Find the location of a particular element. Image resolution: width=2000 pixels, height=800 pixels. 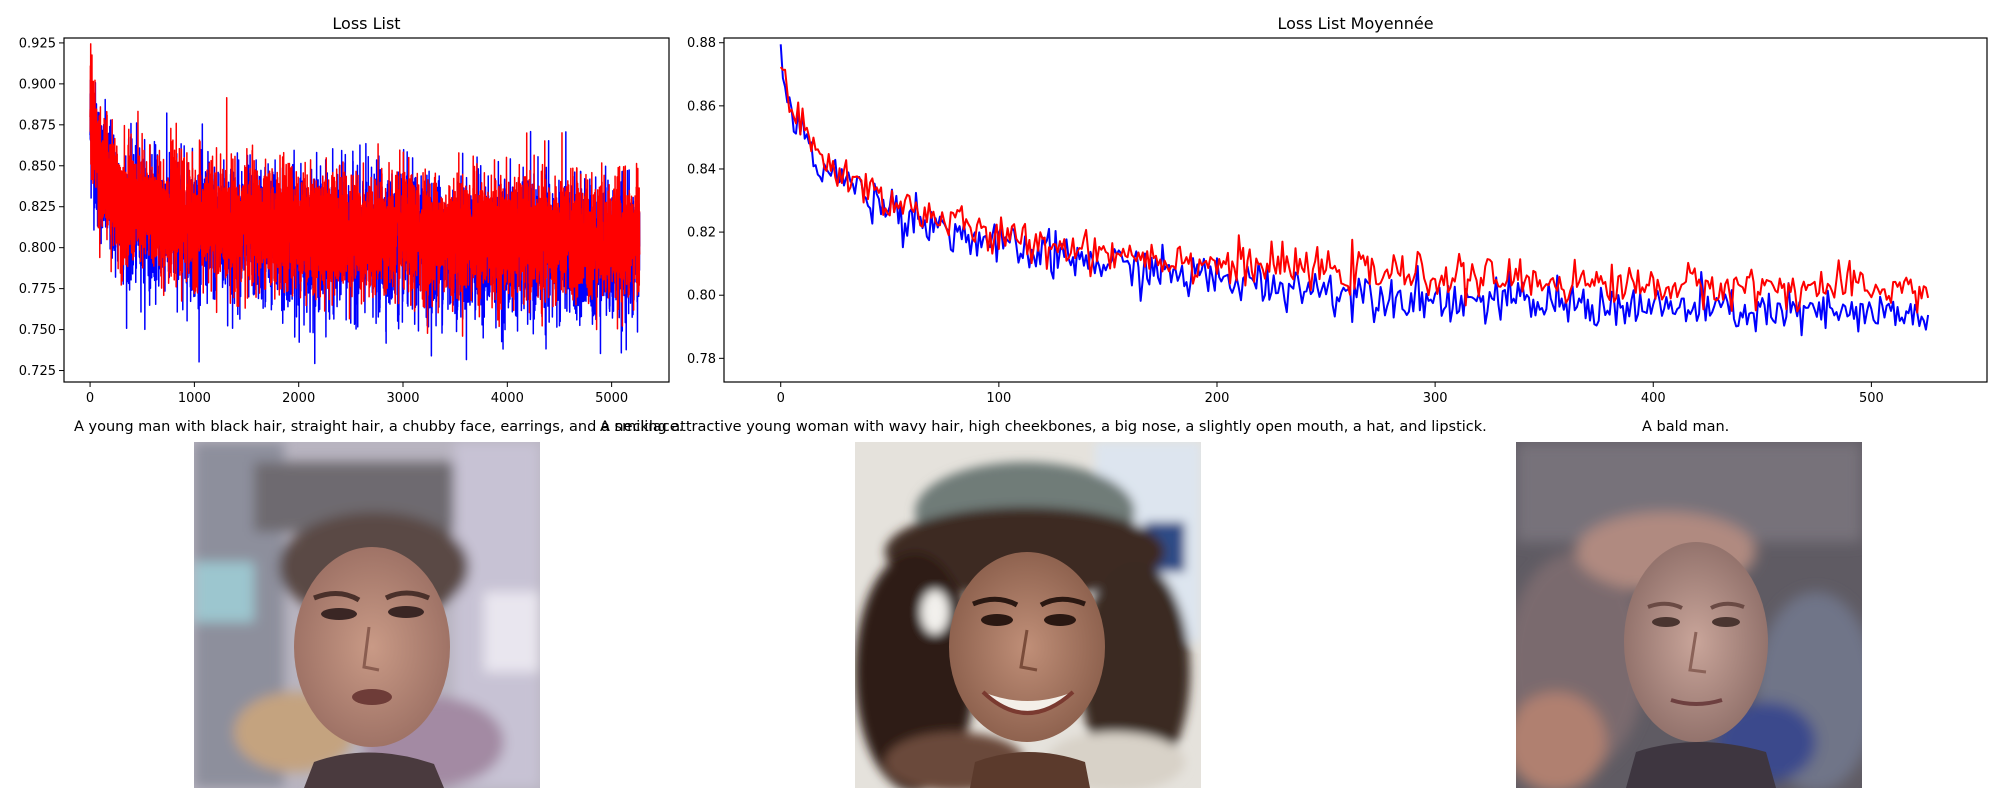

y-tick-label: 0.900 is located at coordinates (37, 84).